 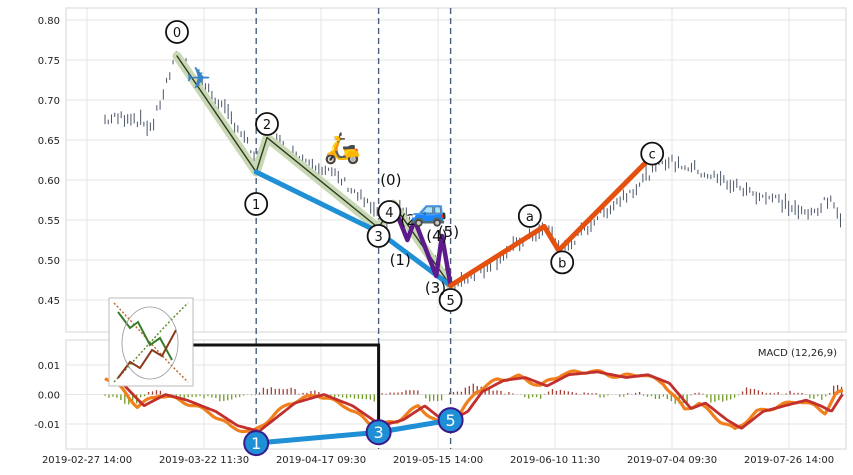 I want to click on wave-label-text: (0), so click(x=390, y=180).